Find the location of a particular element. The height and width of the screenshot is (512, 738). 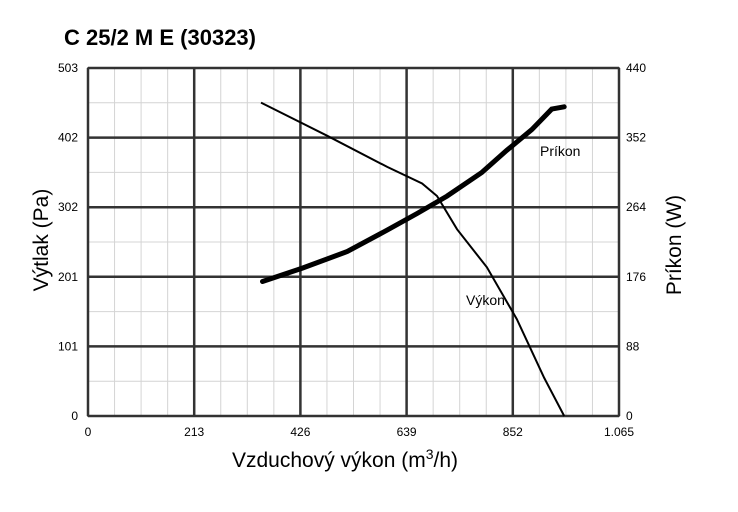

x-tick-label: 852 is located at coordinates (513, 432).